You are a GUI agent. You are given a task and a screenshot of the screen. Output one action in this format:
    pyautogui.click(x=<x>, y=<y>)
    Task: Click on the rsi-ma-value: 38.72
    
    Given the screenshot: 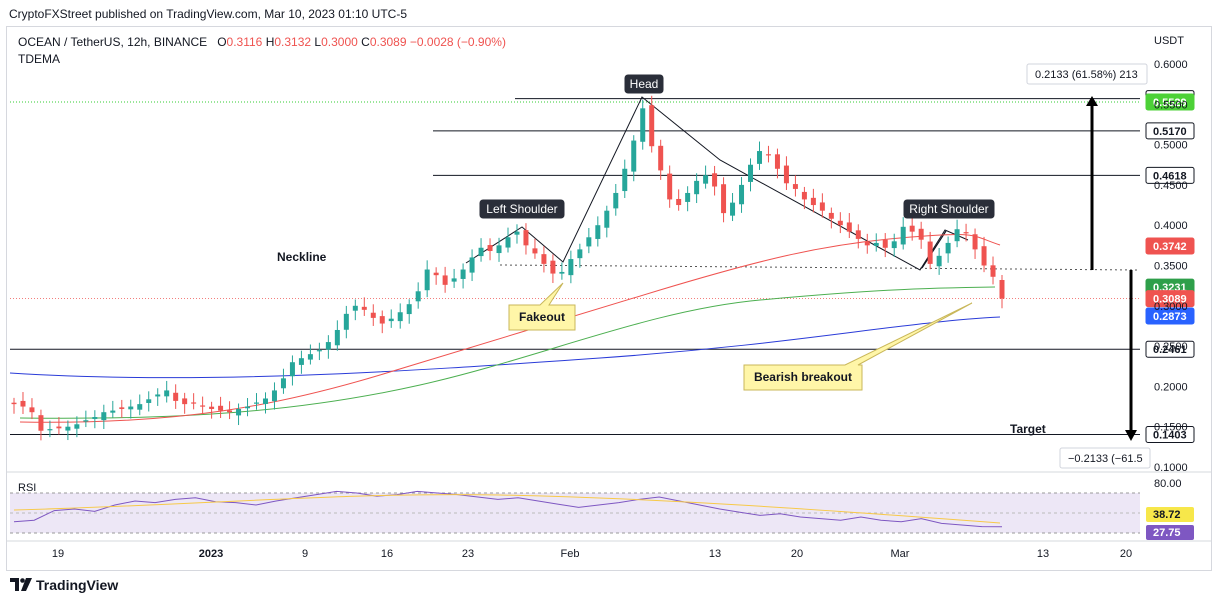 What is the action you would take?
    pyautogui.click(x=1167, y=515)
    